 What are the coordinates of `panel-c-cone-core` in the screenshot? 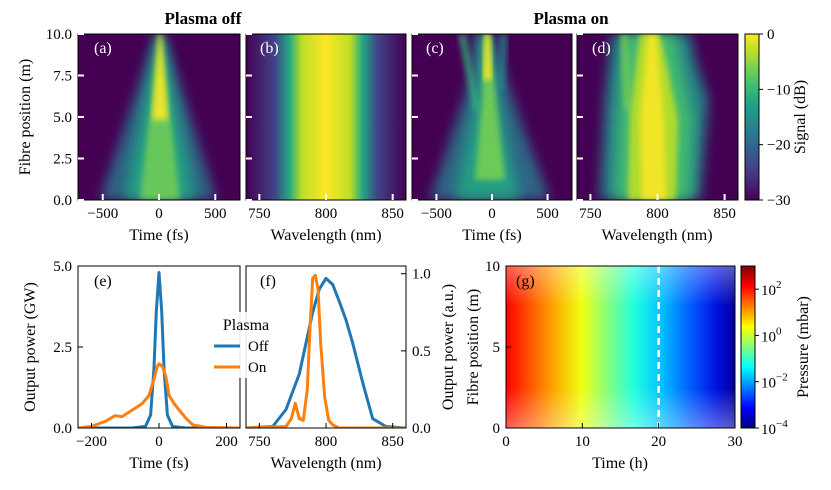 It's located at (490, 107).